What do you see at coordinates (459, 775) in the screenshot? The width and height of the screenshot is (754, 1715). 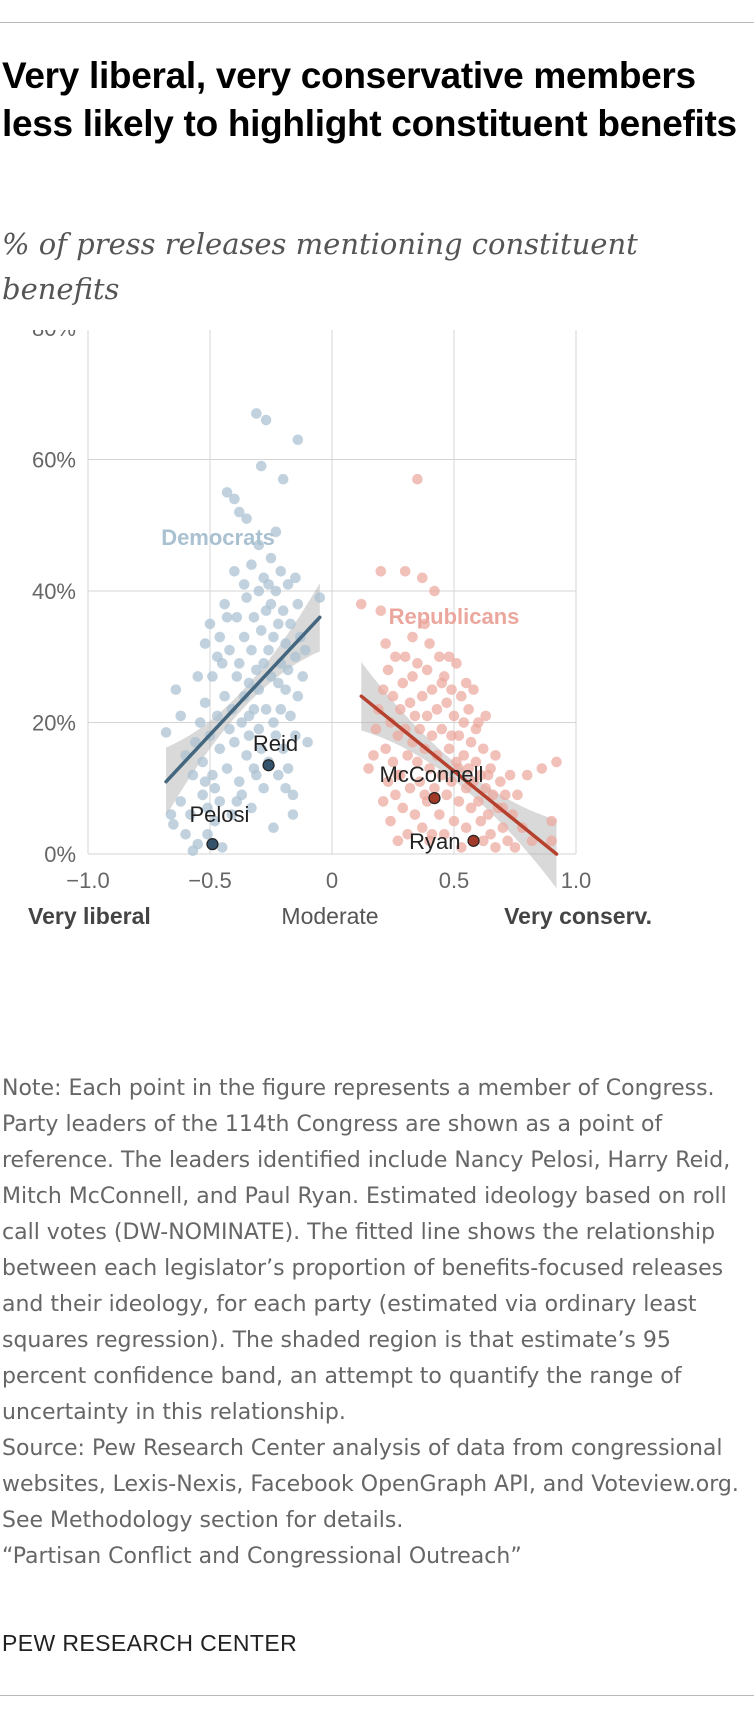 I see `fit-line-republicans` at bounding box center [459, 775].